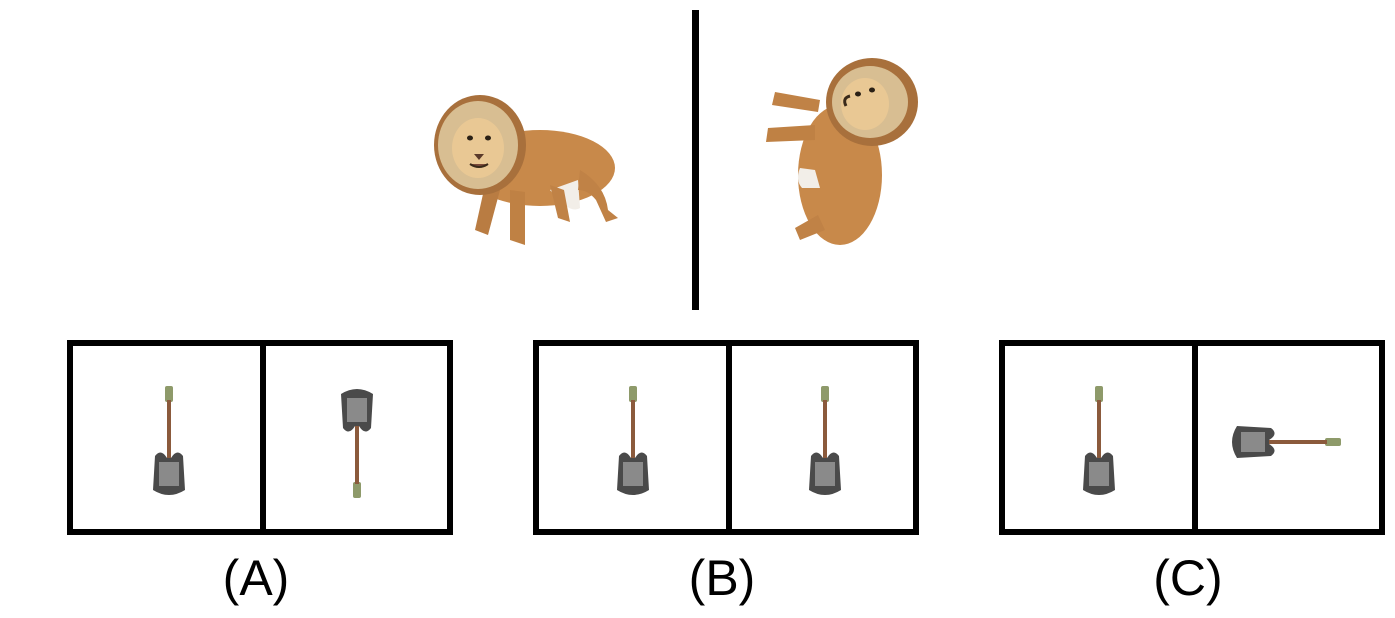 The width and height of the screenshot is (1395, 618). What do you see at coordinates (1188, 578) in the screenshot?
I see `option-c-label: (C)` at bounding box center [1188, 578].